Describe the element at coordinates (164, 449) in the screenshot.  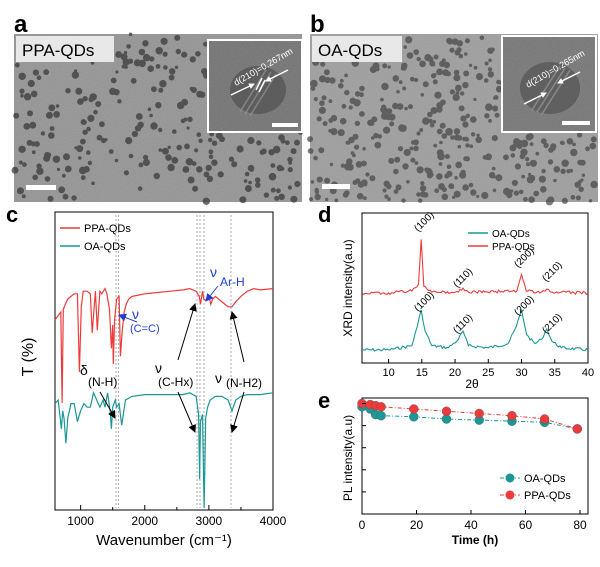
I see `ftir-line-oa` at that location.